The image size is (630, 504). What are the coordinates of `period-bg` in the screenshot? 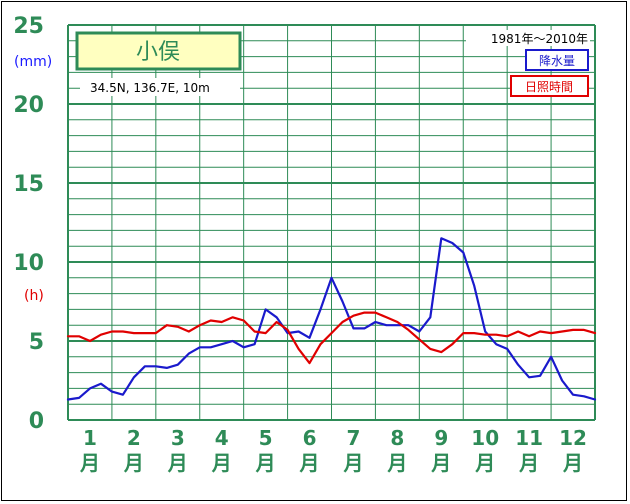 It's located at (528, 38).